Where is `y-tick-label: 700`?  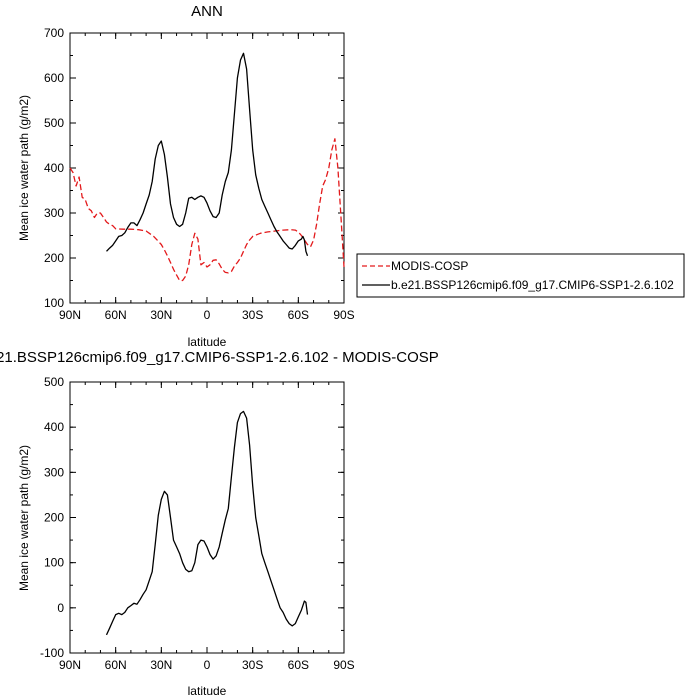 y-tick-label: 700 is located at coordinates (54, 33).